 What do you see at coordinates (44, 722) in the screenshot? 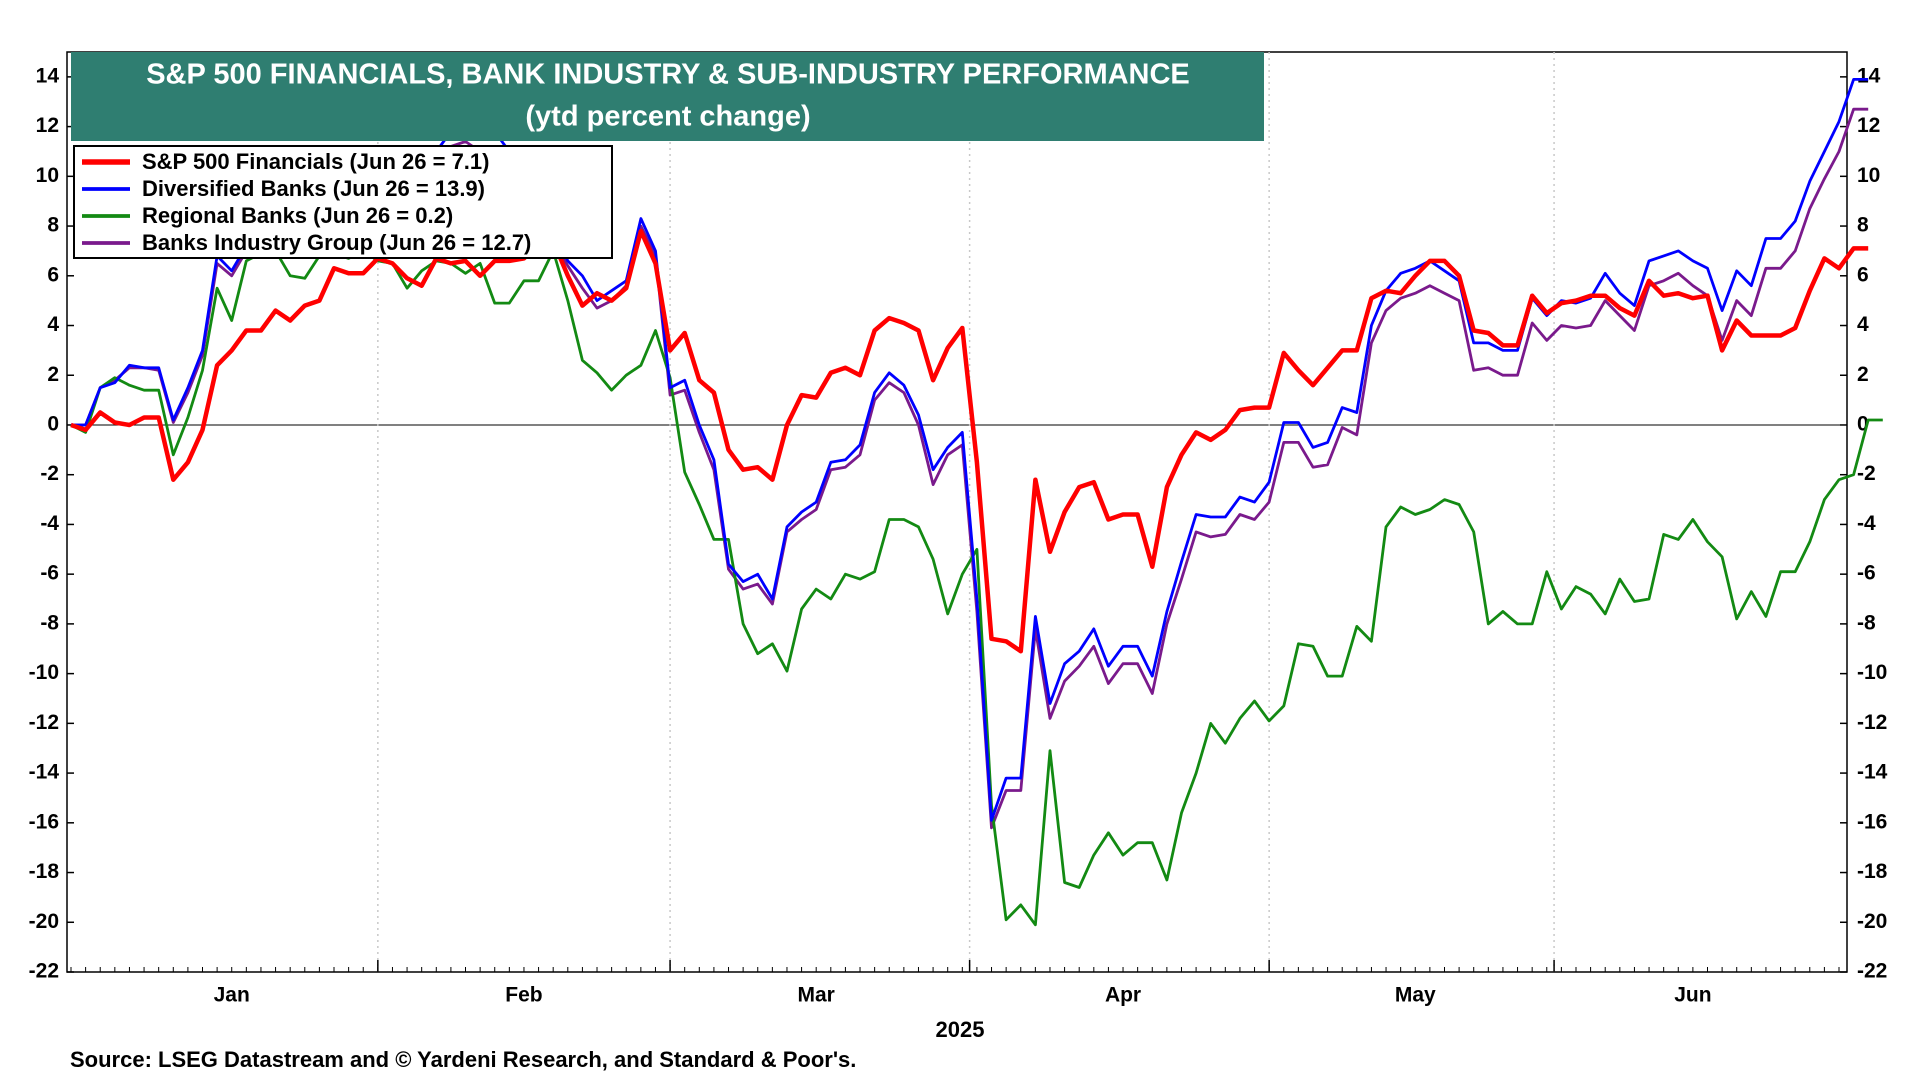
I see `y-tick-label: -12` at bounding box center [44, 722].